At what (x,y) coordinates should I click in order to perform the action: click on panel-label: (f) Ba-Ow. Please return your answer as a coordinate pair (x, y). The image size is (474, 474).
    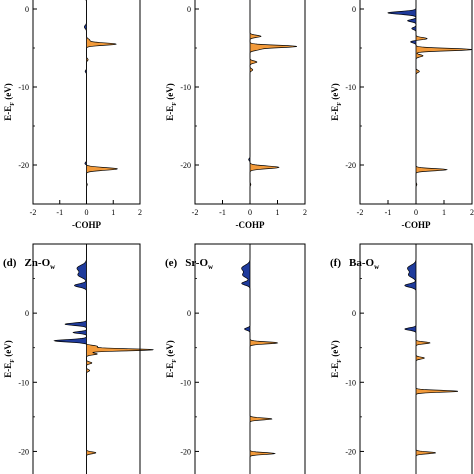
    Looking at the image, I should click on (355, 264).